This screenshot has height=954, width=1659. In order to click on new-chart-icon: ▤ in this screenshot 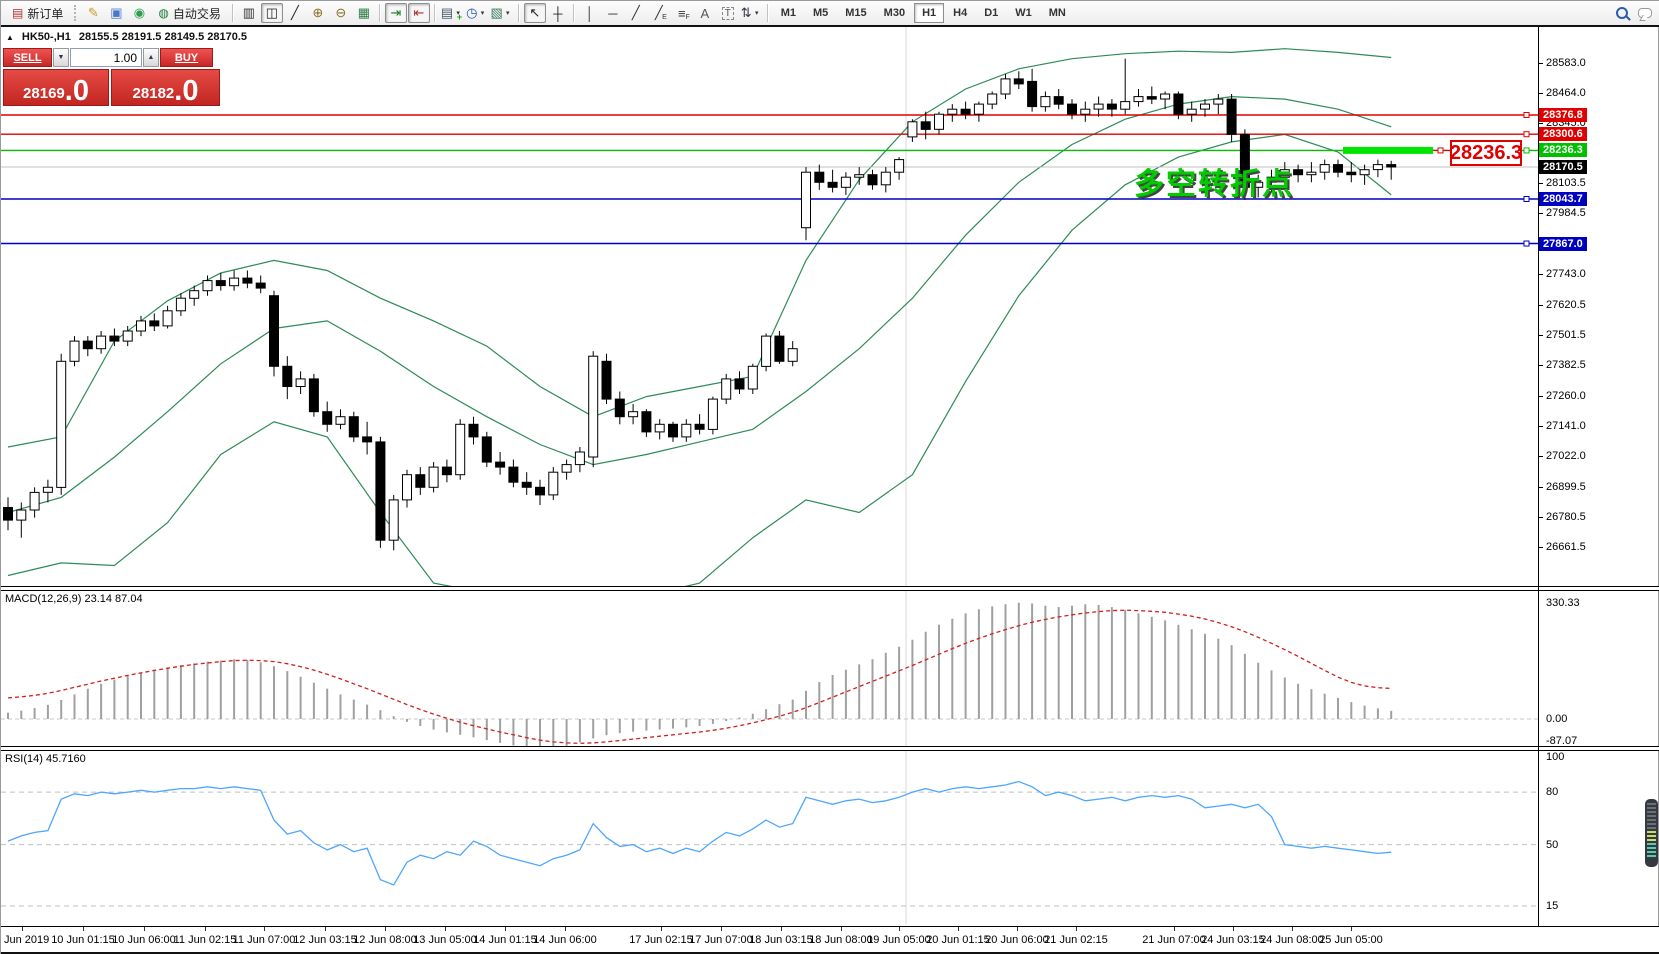, I will do `click(447, 12)`.